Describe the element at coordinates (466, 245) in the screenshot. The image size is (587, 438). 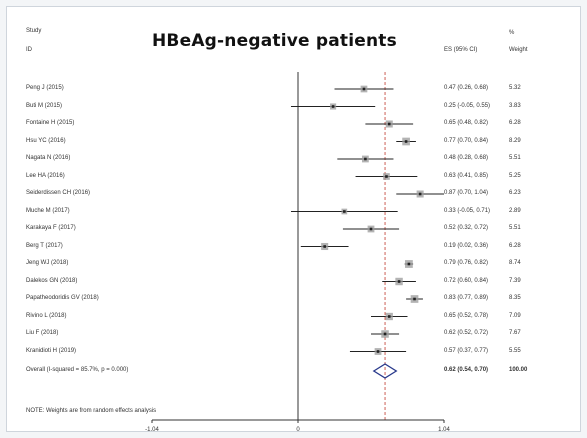
I see `study-es-ci: 0.19 (0.02, 0.36)` at that location.